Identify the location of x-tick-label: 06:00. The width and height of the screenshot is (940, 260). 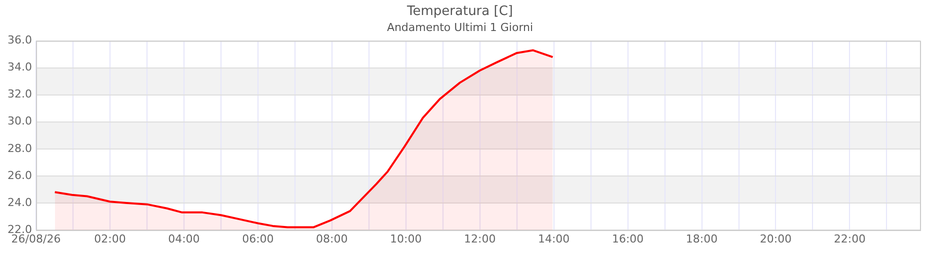
(258, 239).